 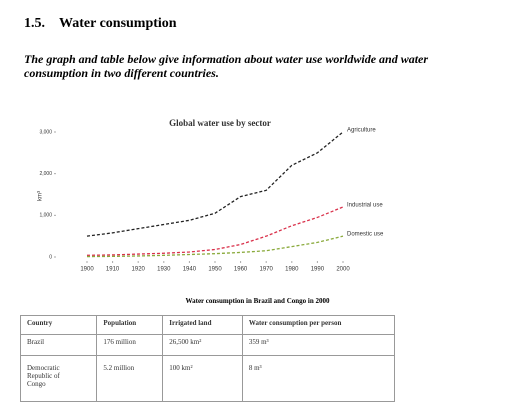 I want to click on table-cell: Country, so click(x=58, y=325).